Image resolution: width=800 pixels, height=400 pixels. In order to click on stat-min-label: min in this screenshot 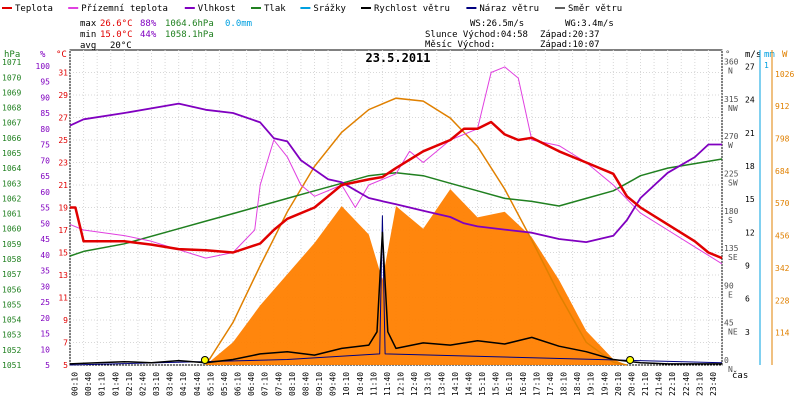, I will do `click(88, 35)`.